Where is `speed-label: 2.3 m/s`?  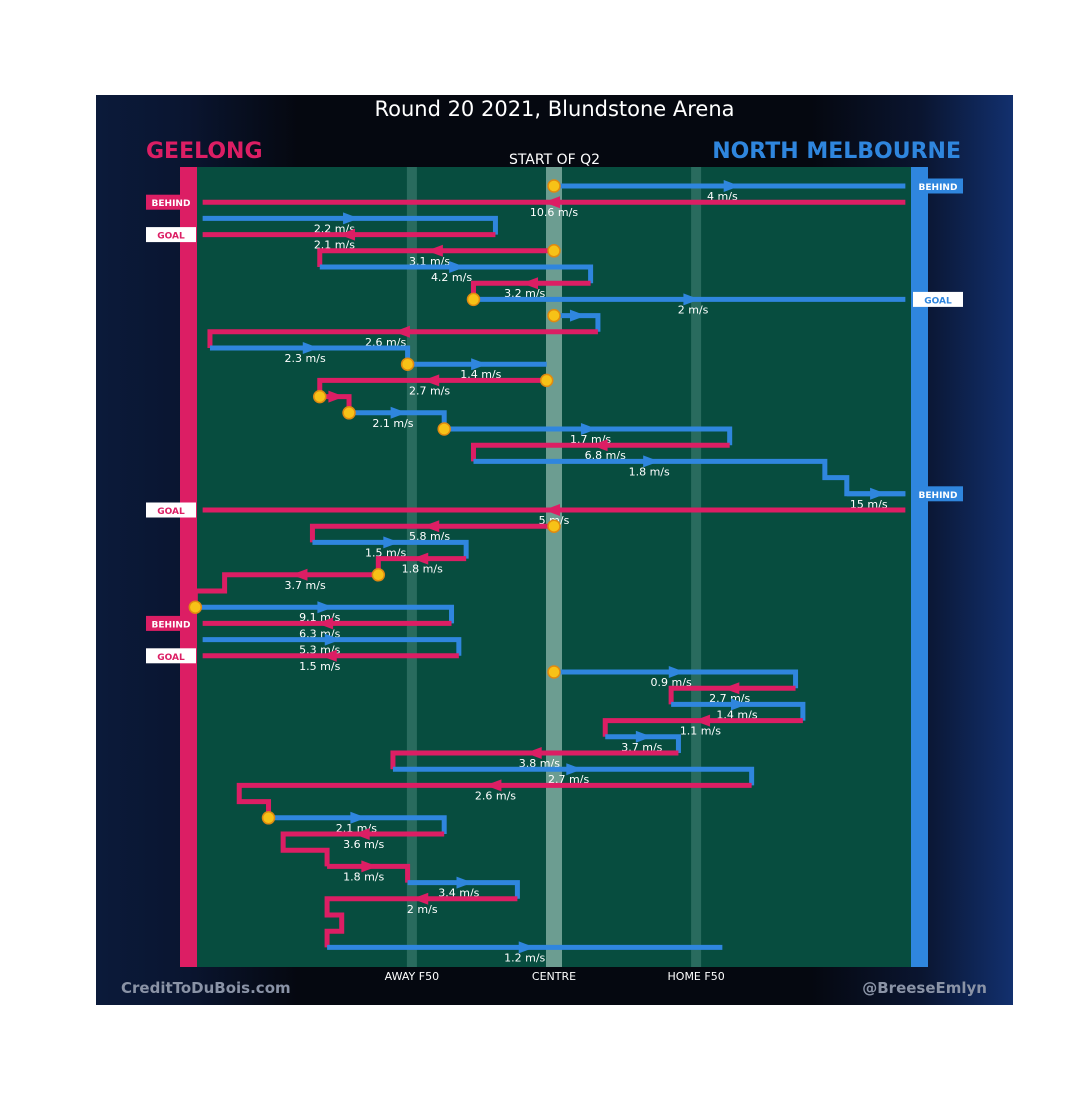 speed-label: 2.3 m/s is located at coordinates (305, 358).